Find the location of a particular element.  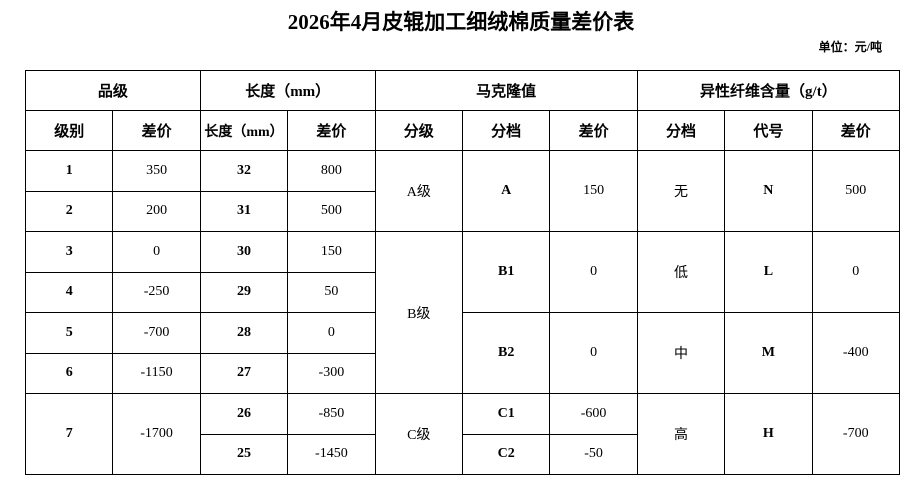

table-row: 6 -1150 27 -300 is located at coordinates (462, 373).